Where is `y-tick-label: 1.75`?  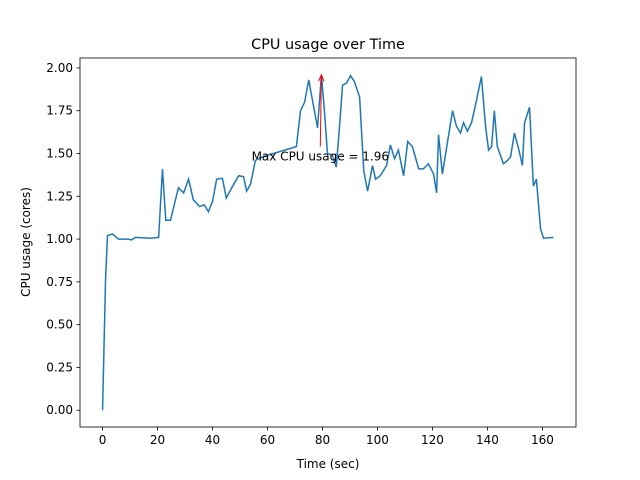 y-tick-label: 1.75 is located at coordinates (59, 111).